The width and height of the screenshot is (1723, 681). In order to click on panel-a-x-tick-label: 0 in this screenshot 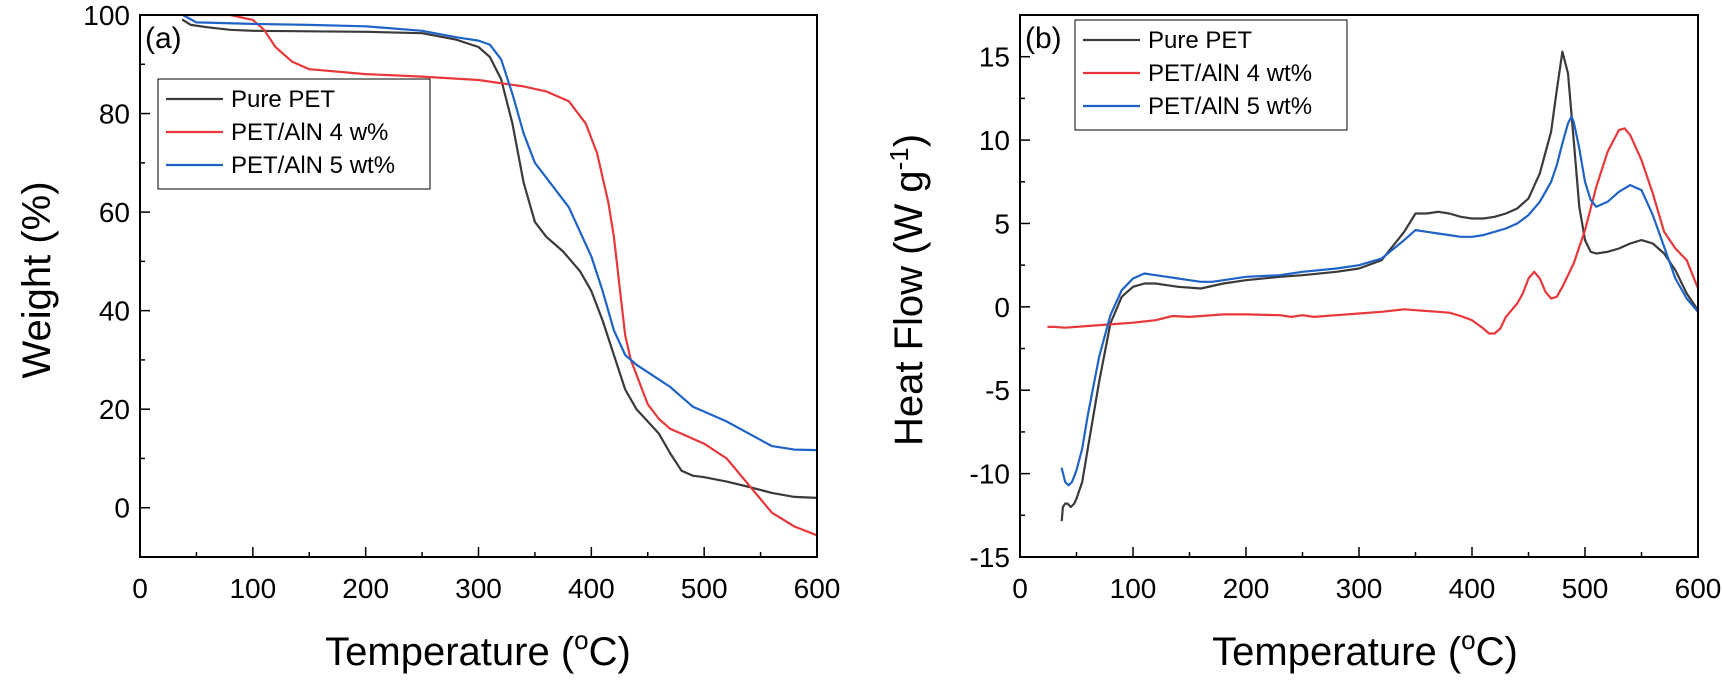, I will do `click(140, 588)`.